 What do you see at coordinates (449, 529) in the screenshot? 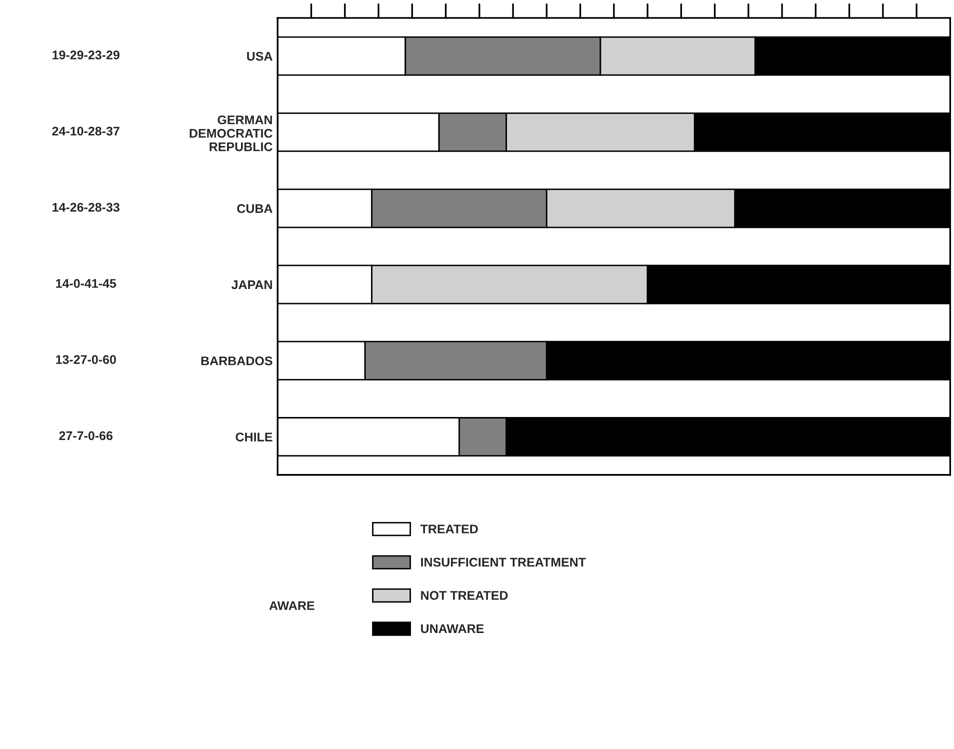
I see `legend-label: TREATED` at bounding box center [449, 529].